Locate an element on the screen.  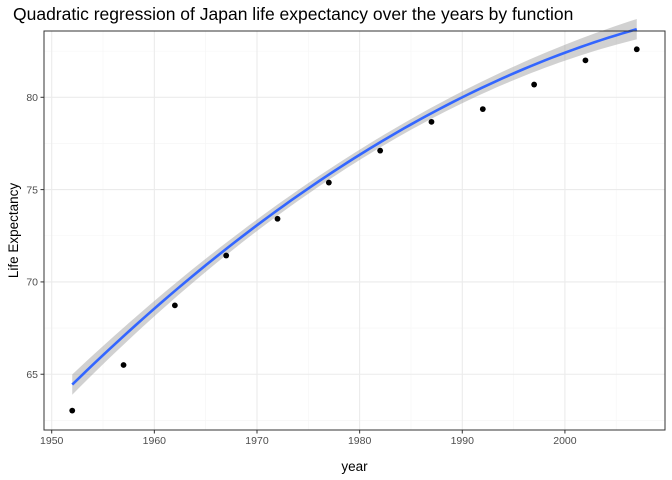
x-tick-label: 1950 is located at coordinates (52, 441).